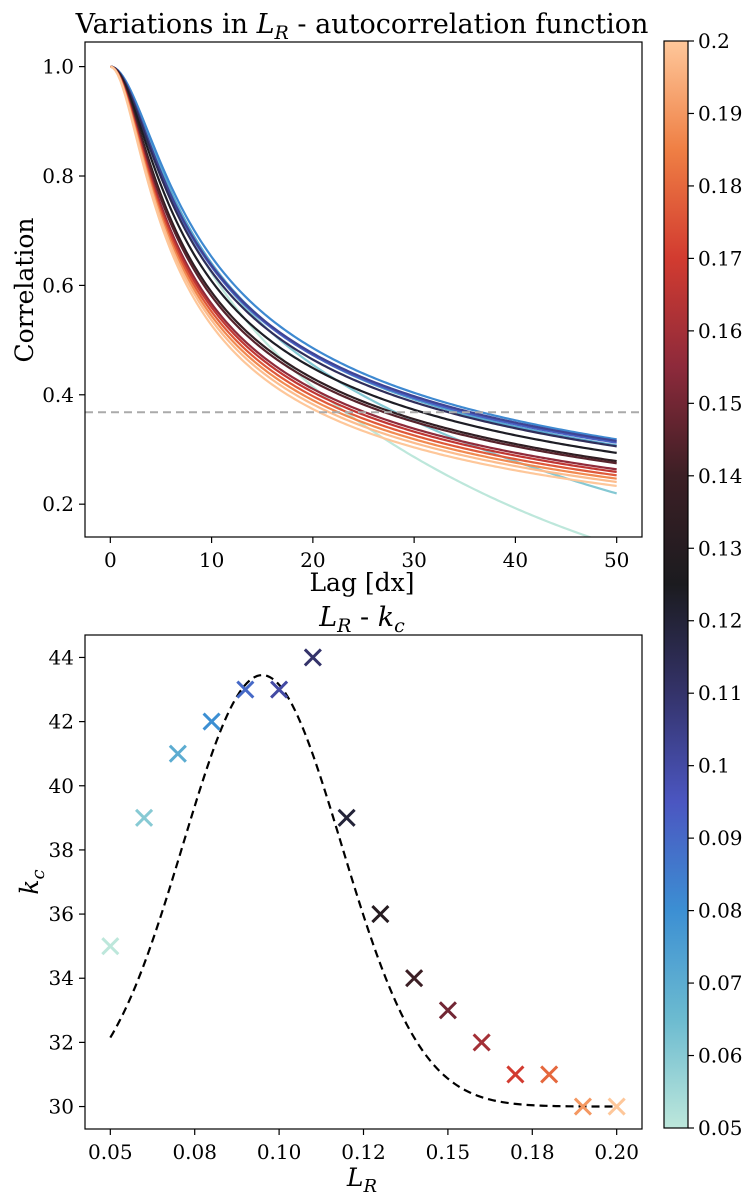 Image resolution: width=749 pixels, height=1204 pixels. I want to click on autocorrelation-x-label: Lag [dx], so click(361, 582).